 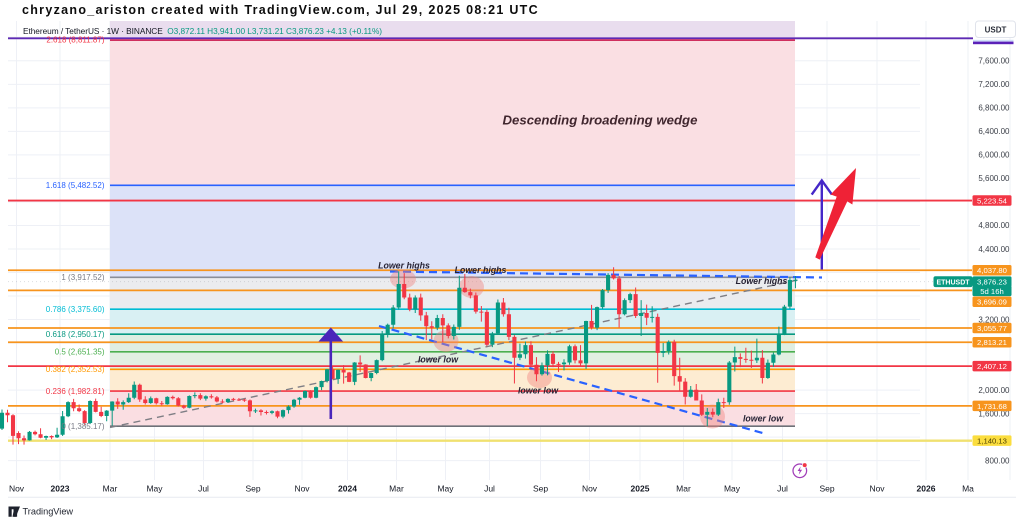 What do you see at coordinates (82, 277) in the screenshot?
I see `svg-text: 1 (3,917.52)` at bounding box center [82, 277].